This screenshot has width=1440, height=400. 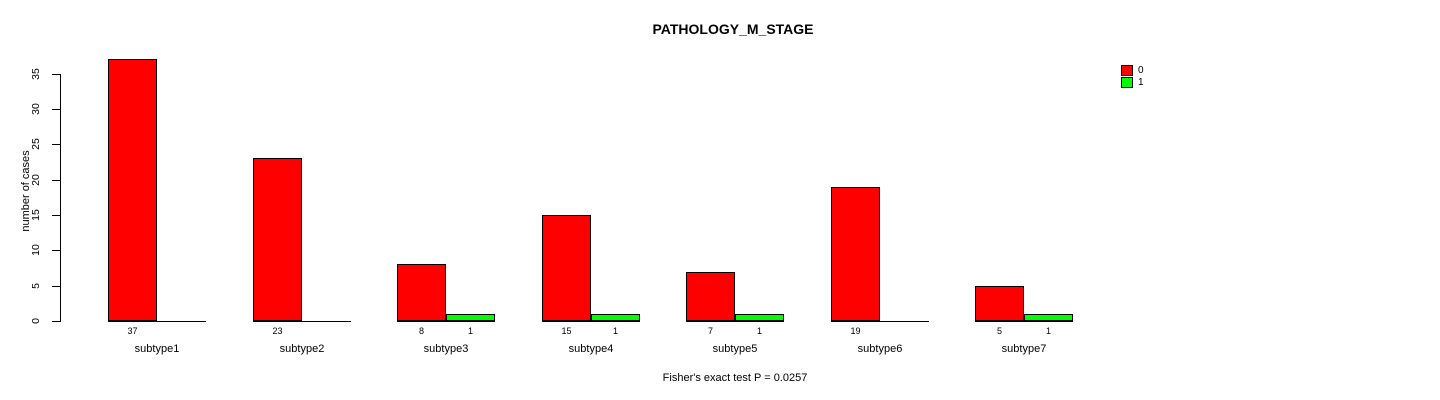 I want to click on bar-value-label: 5, so click(x=999, y=331).